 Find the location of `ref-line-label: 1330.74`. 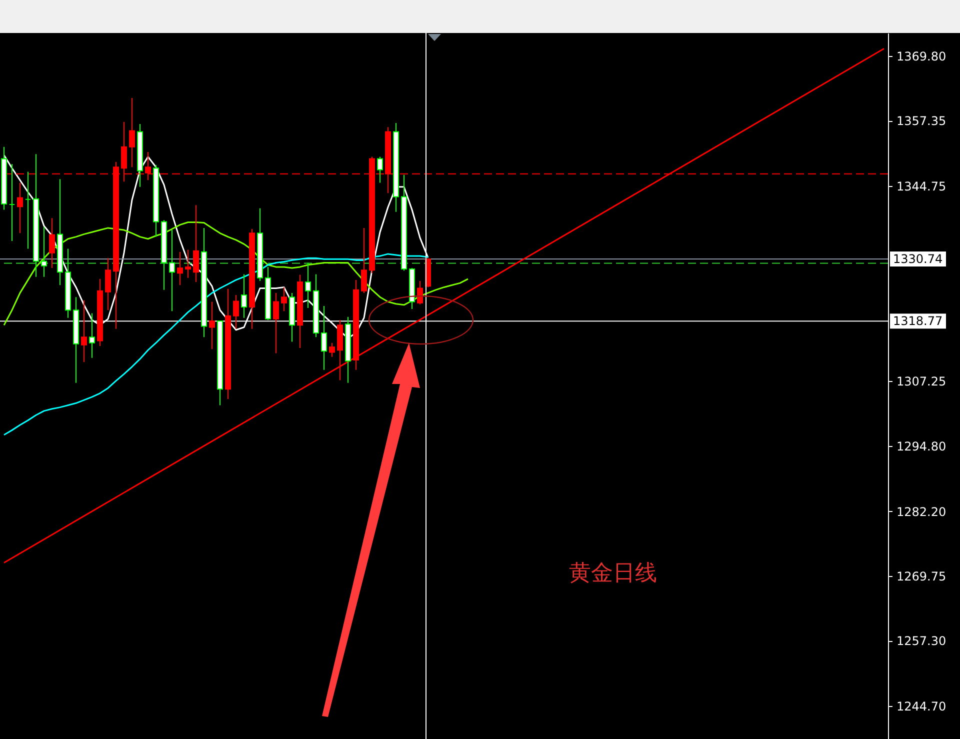

ref-line-label: 1330.74 is located at coordinates (918, 259).